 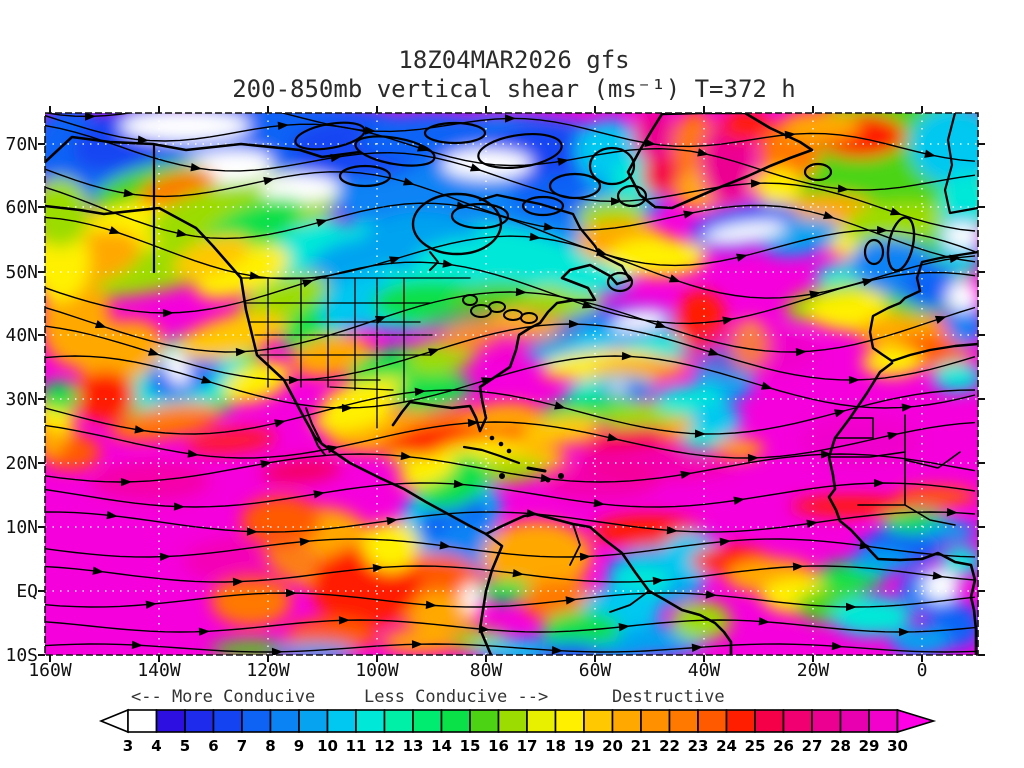 What do you see at coordinates (869, 746) in the screenshot?
I see `colorbar-tick-label: 29` at bounding box center [869, 746].